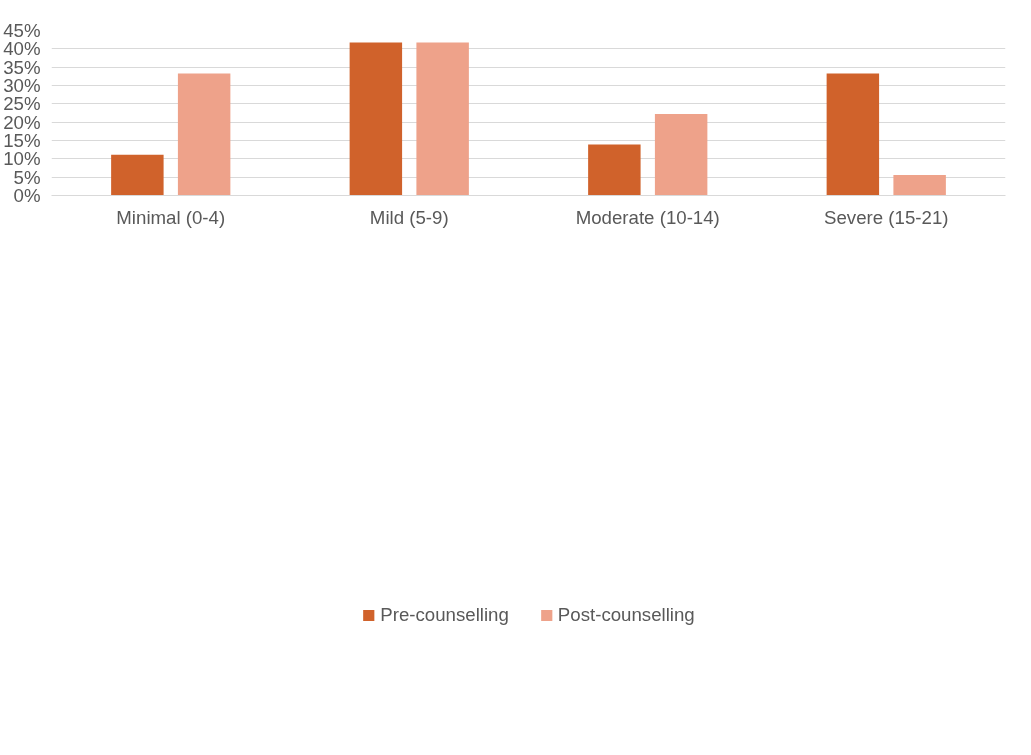 The image size is (1031, 755). I want to click on x-tick-label: Minimal (0-4), so click(171, 217).